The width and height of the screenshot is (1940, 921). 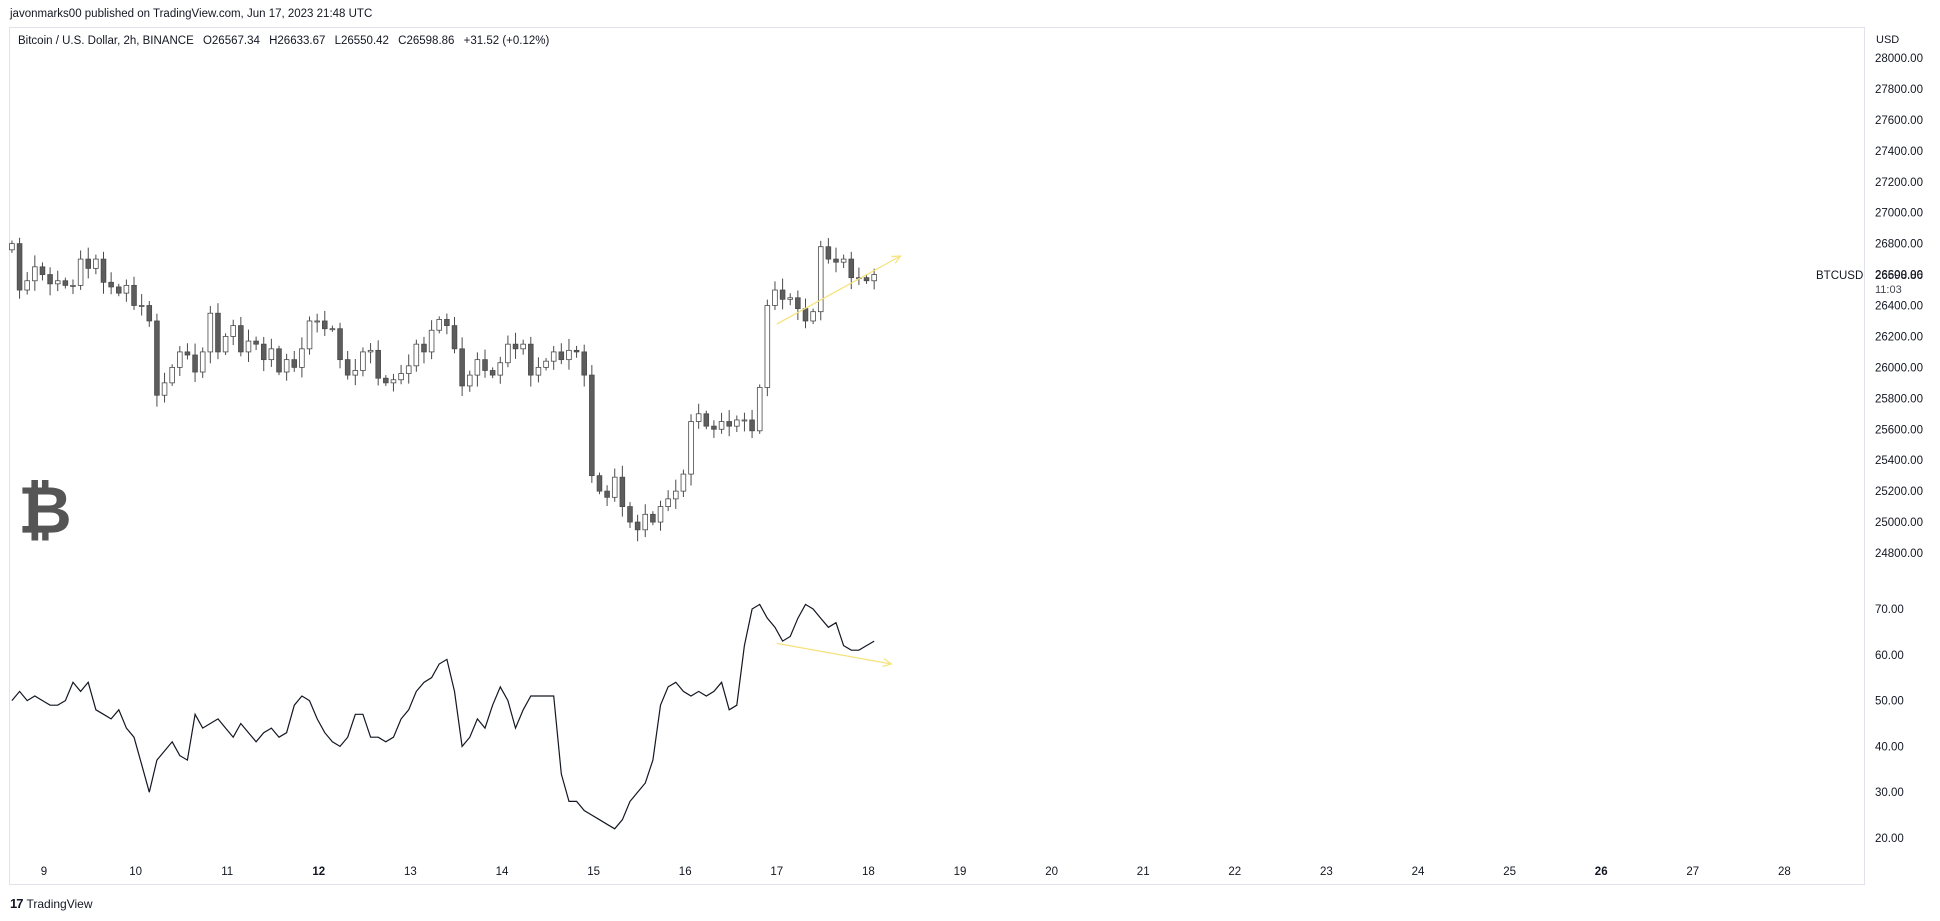 I want to click on time-tick-label: 16, so click(x=685, y=872).